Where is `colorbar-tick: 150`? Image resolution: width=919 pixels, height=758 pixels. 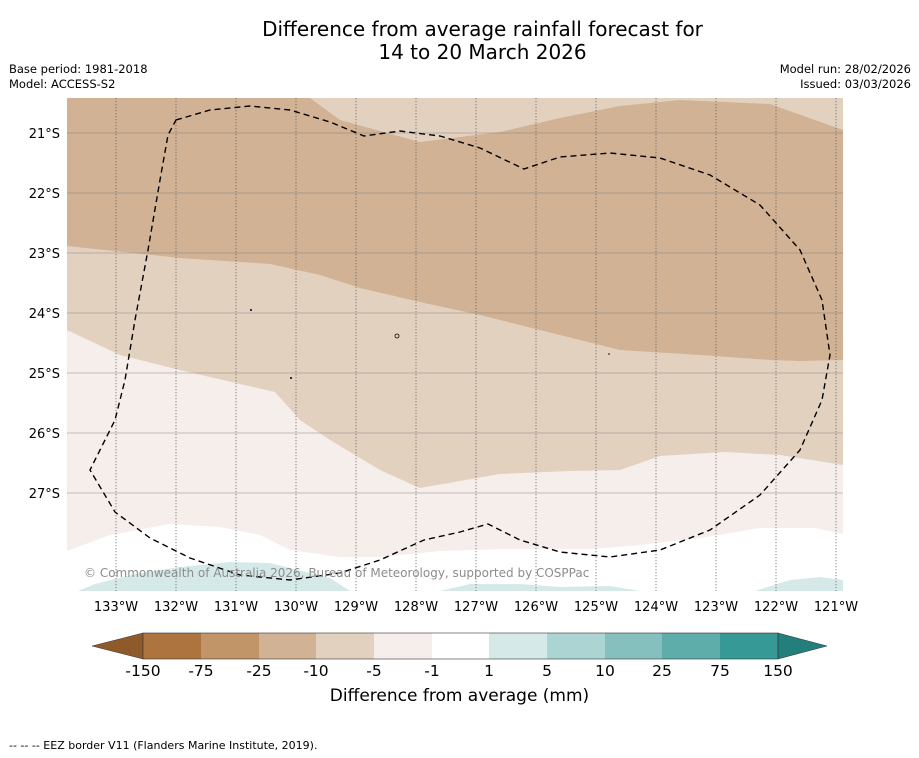 colorbar-tick: 150 is located at coordinates (778, 671).